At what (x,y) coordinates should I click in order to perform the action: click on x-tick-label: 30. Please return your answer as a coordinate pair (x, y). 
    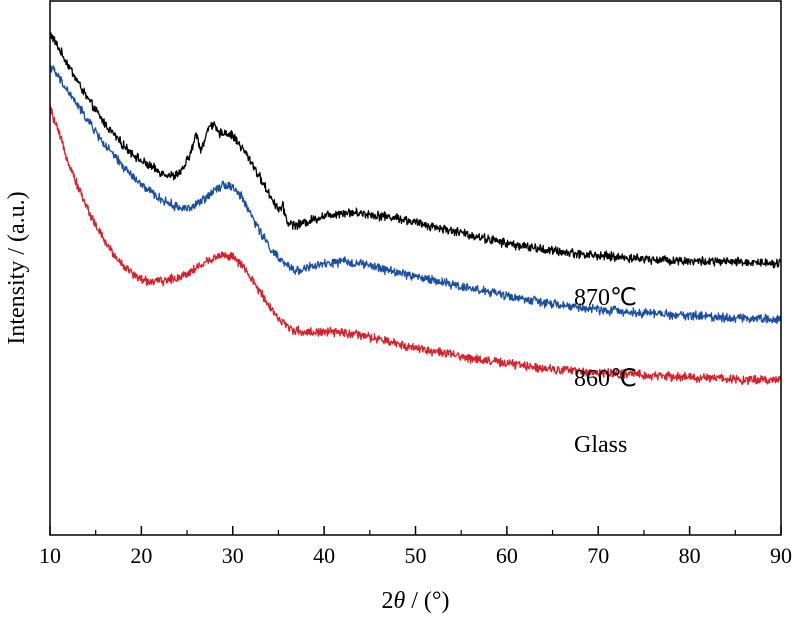
    Looking at the image, I should click on (233, 555).